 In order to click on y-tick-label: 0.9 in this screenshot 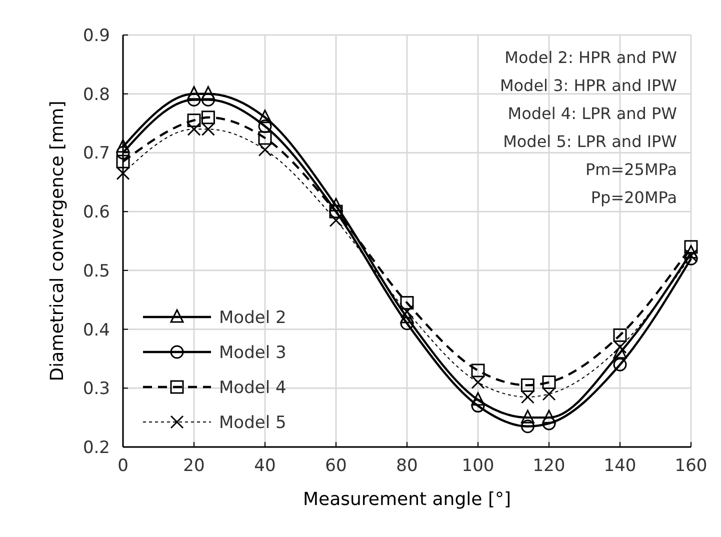, I will do `click(96, 36)`.